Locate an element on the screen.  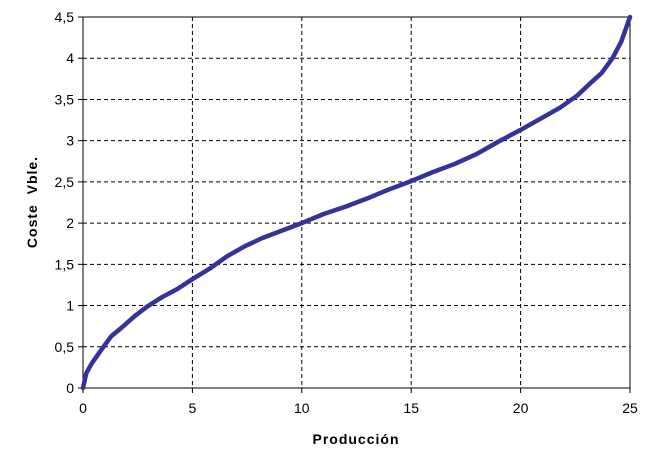
y-axis-title: Coste Vble. is located at coordinates (32, 202).